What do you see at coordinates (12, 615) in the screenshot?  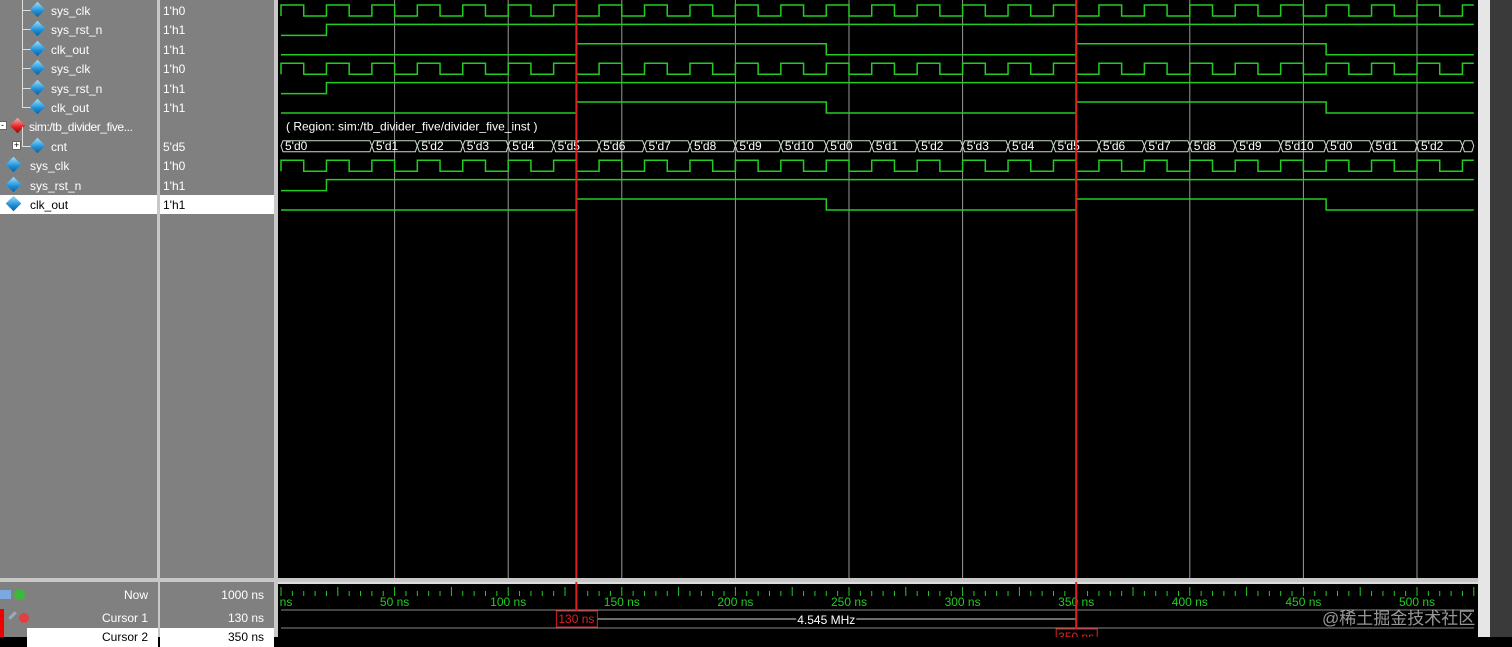 I see `wrench-icon` at bounding box center [12, 615].